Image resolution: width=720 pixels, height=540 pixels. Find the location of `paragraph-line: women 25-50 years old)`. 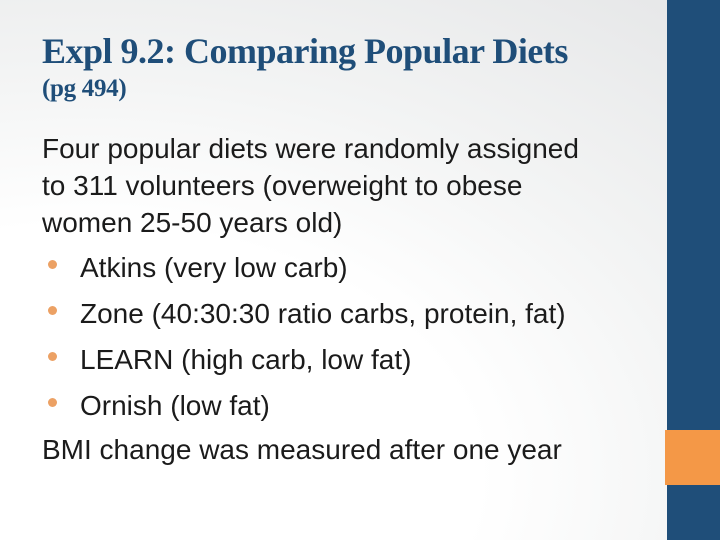

paragraph-line: women 25-50 years old) is located at coordinates (192, 222).